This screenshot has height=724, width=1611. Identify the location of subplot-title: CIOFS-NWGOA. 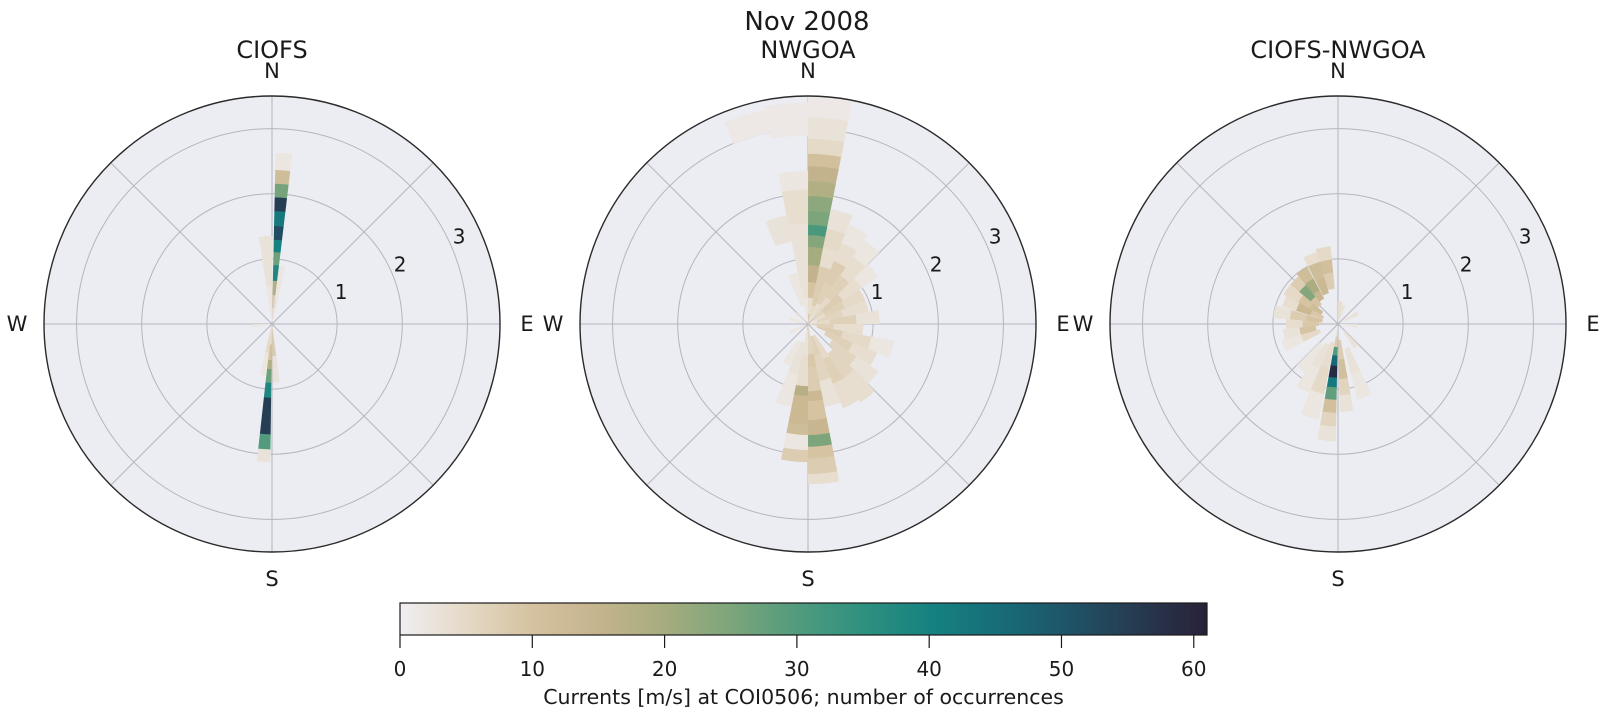
(1338, 50).